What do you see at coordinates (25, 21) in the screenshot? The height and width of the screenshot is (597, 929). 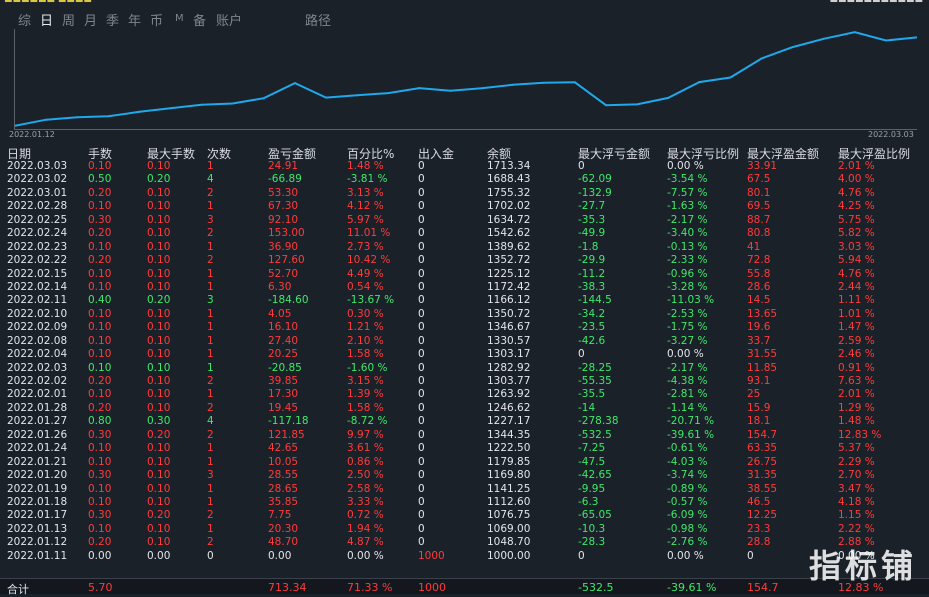 I see `tab-0: 综` at bounding box center [25, 21].